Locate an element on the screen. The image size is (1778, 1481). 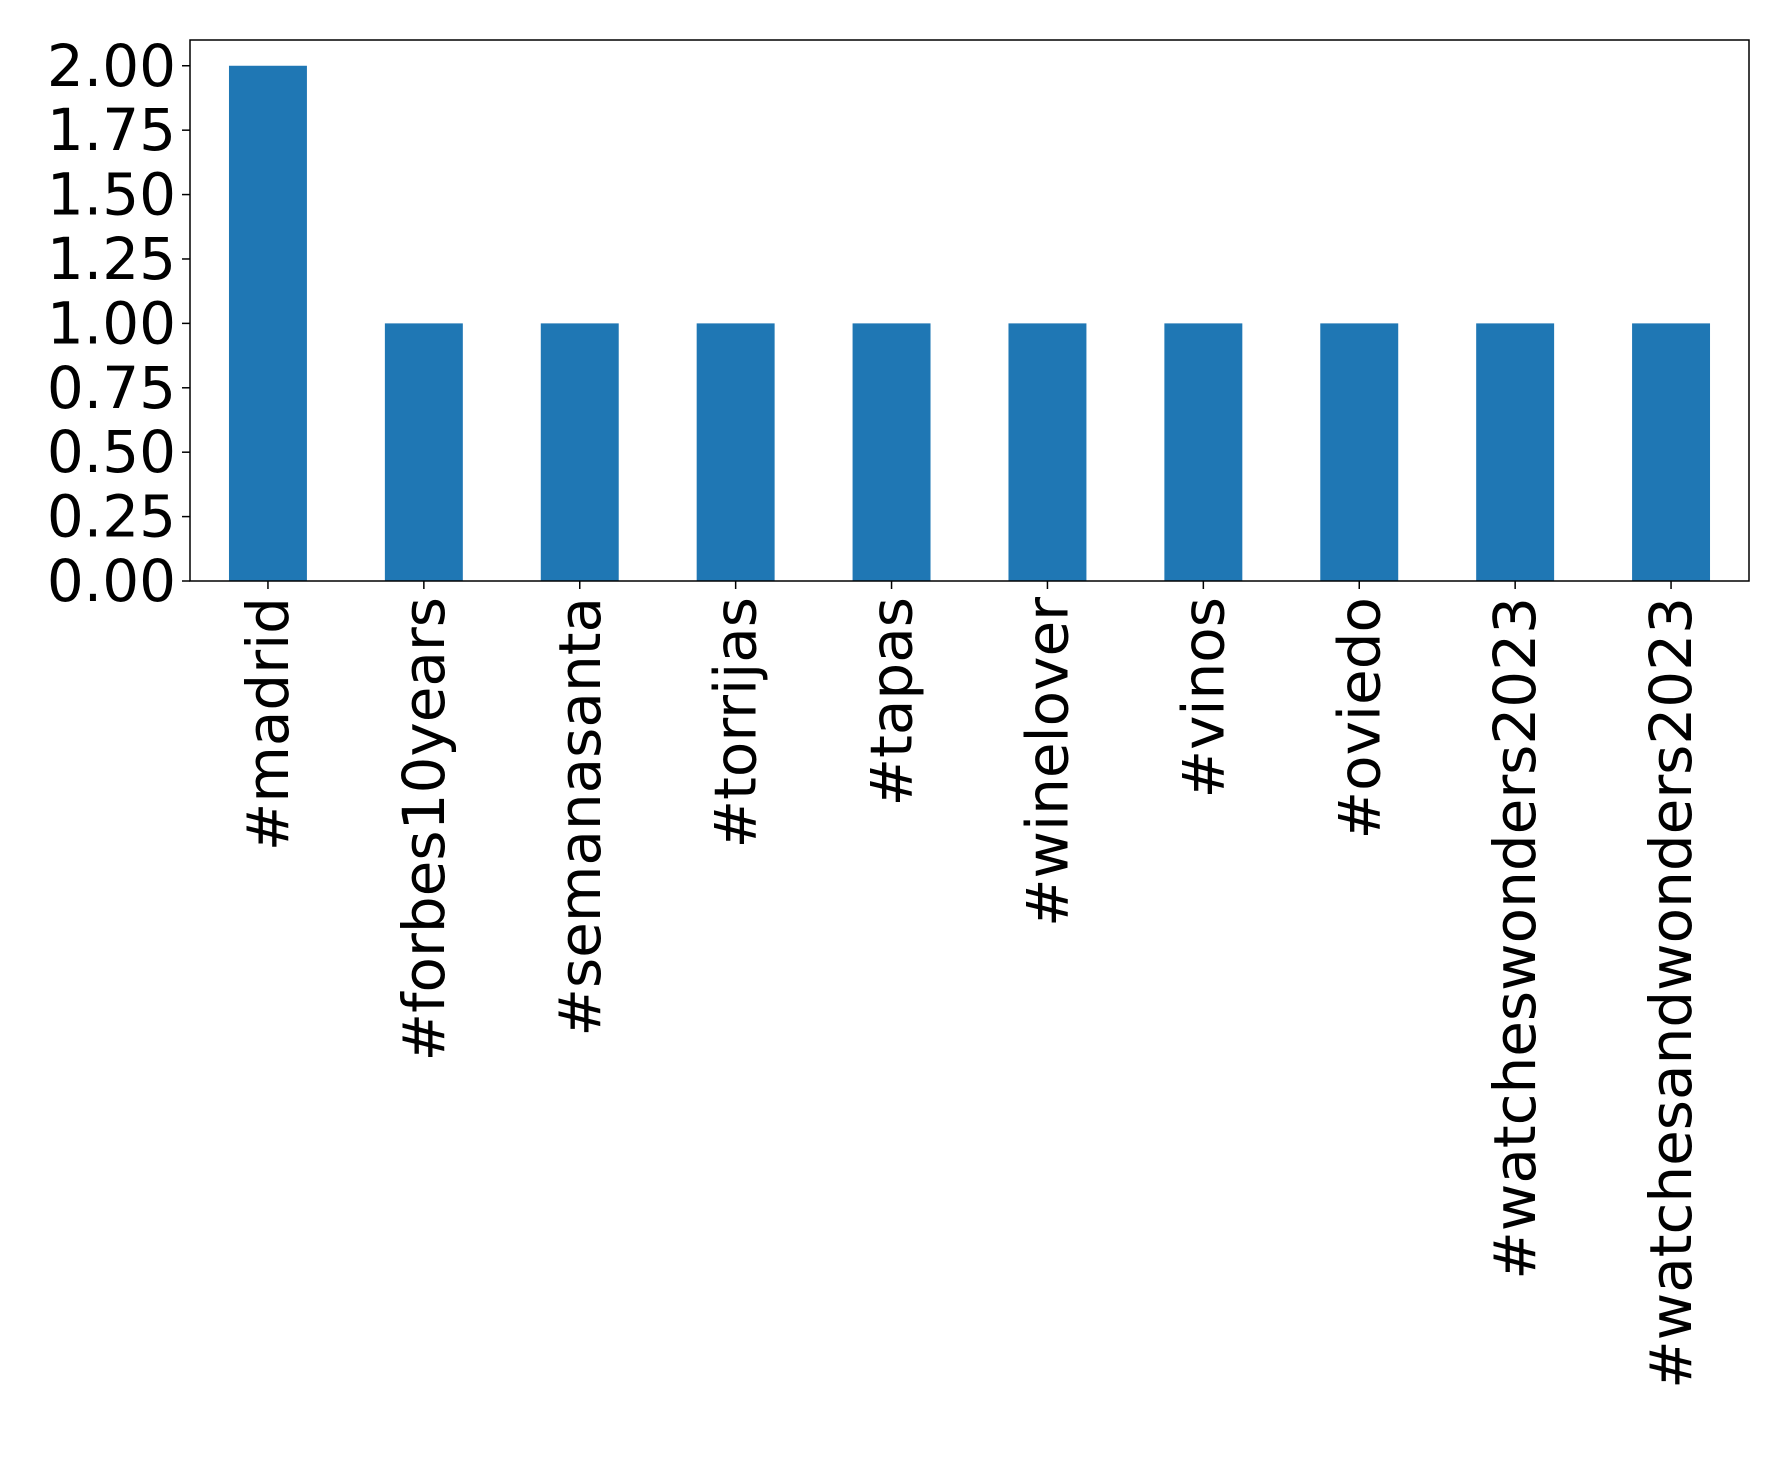
y-tick-label: 1.50 is located at coordinates (111, 195).